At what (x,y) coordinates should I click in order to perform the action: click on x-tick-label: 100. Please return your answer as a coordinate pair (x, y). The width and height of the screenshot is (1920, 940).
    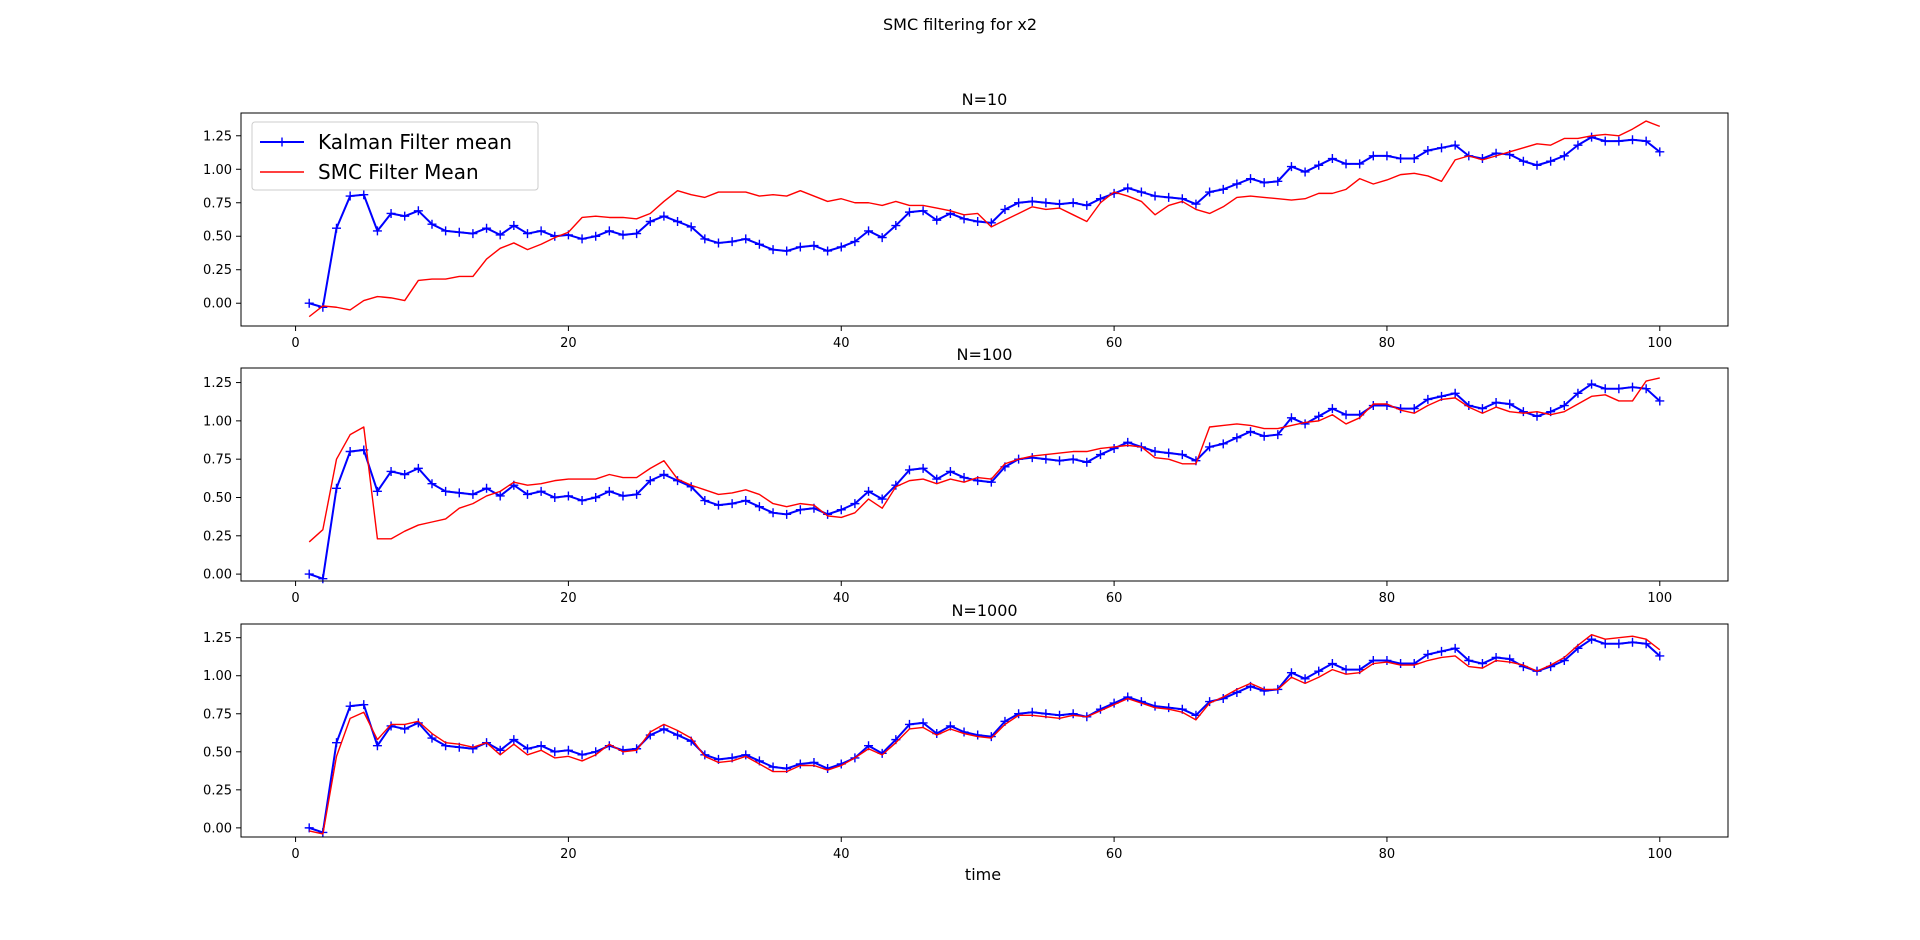
    Looking at the image, I should click on (1659, 343).